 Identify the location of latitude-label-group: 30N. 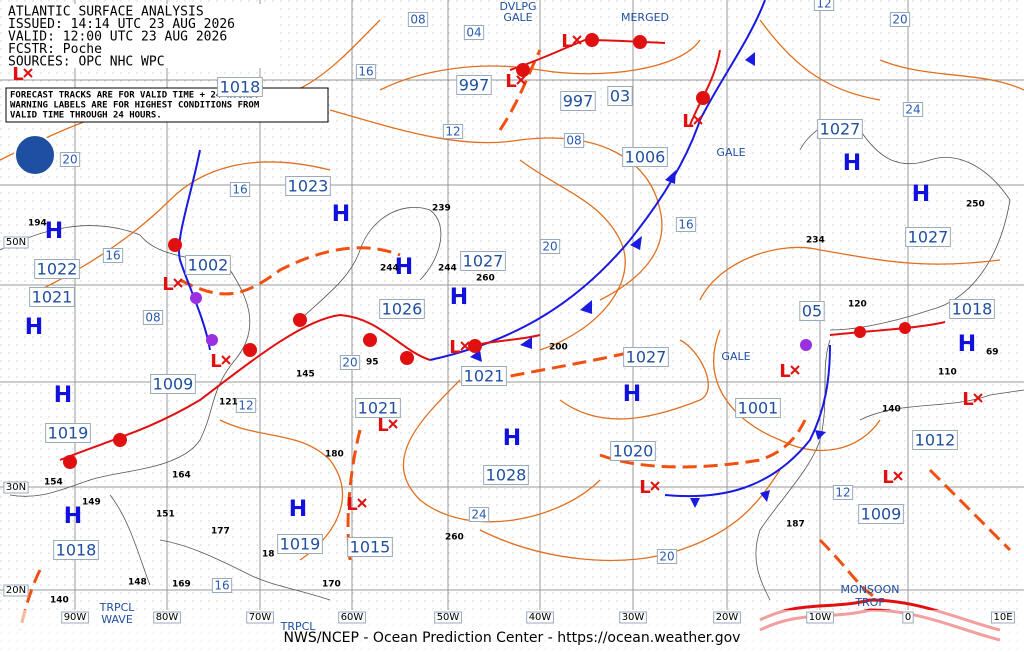
(16, 487).